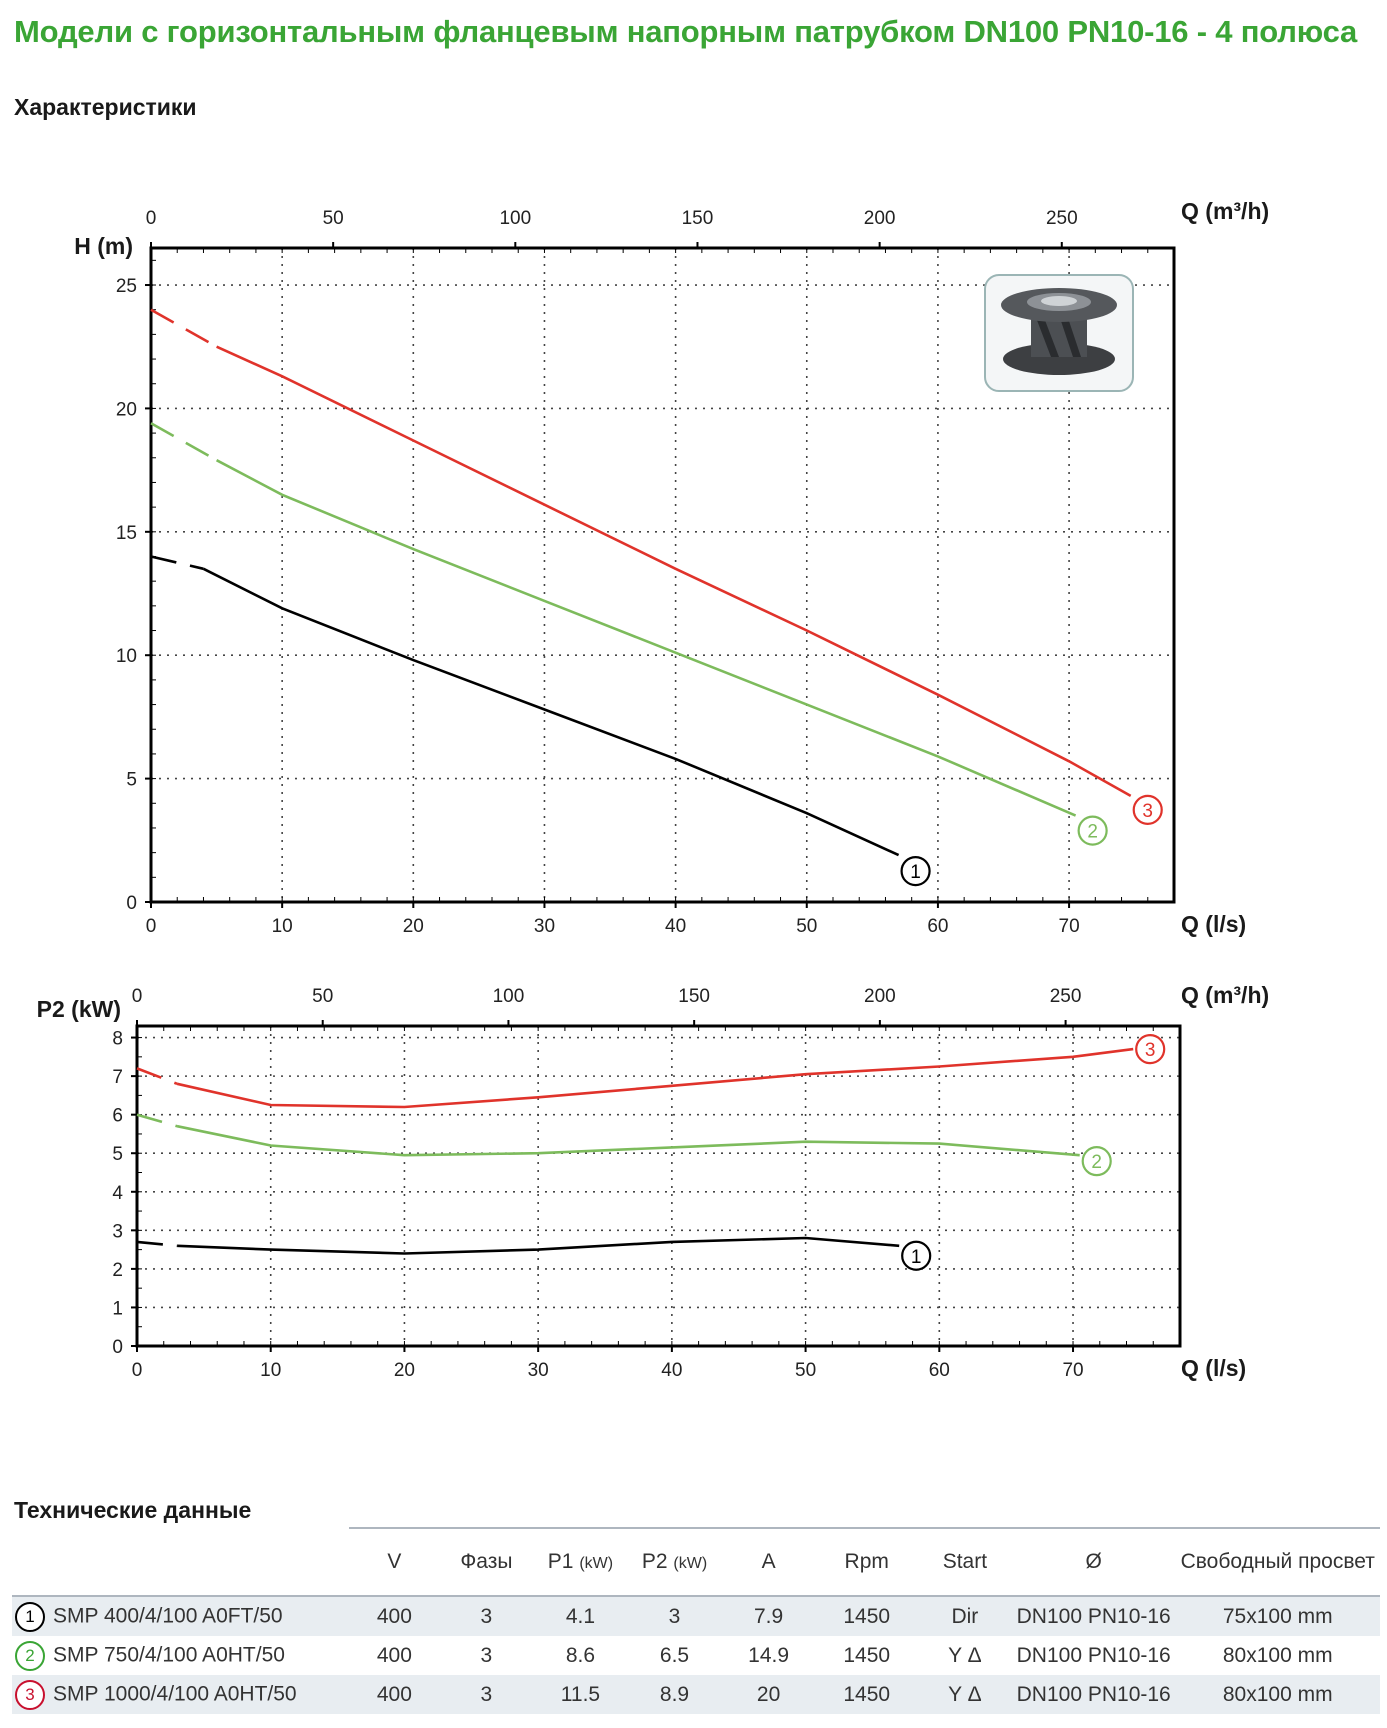  What do you see at coordinates (117, 1231) in the screenshot?
I see `y-tick-label: 3` at bounding box center [117, 1231].